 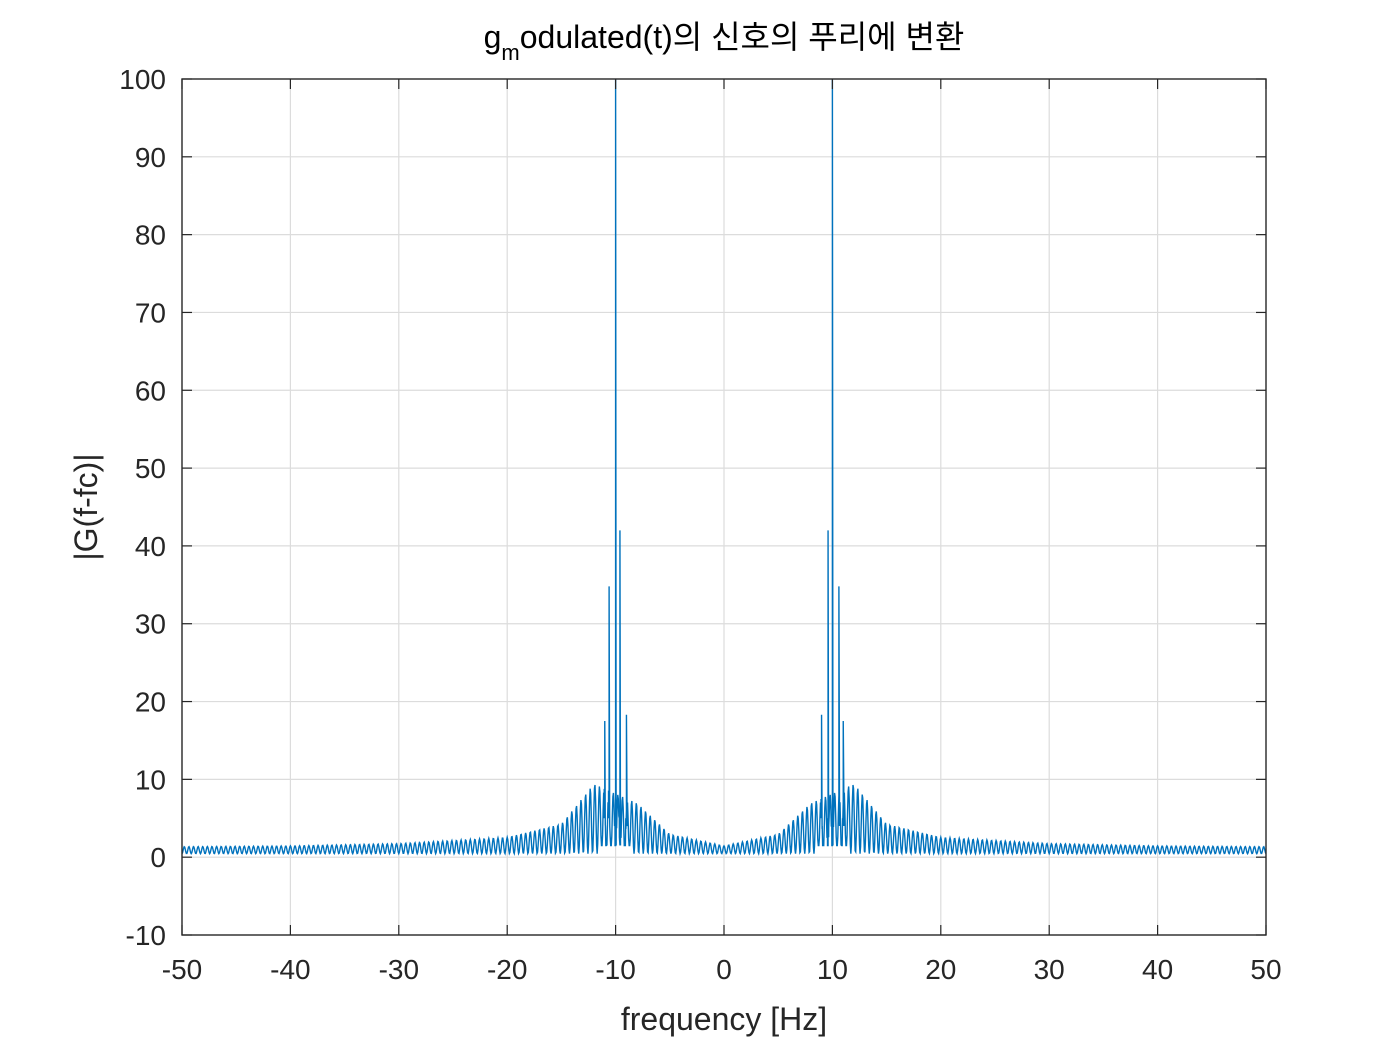 What do you see at coordinates (1157, 969) in the screenshot?
I see `x-tick-label: 40` at bounding box center [1157, 969].